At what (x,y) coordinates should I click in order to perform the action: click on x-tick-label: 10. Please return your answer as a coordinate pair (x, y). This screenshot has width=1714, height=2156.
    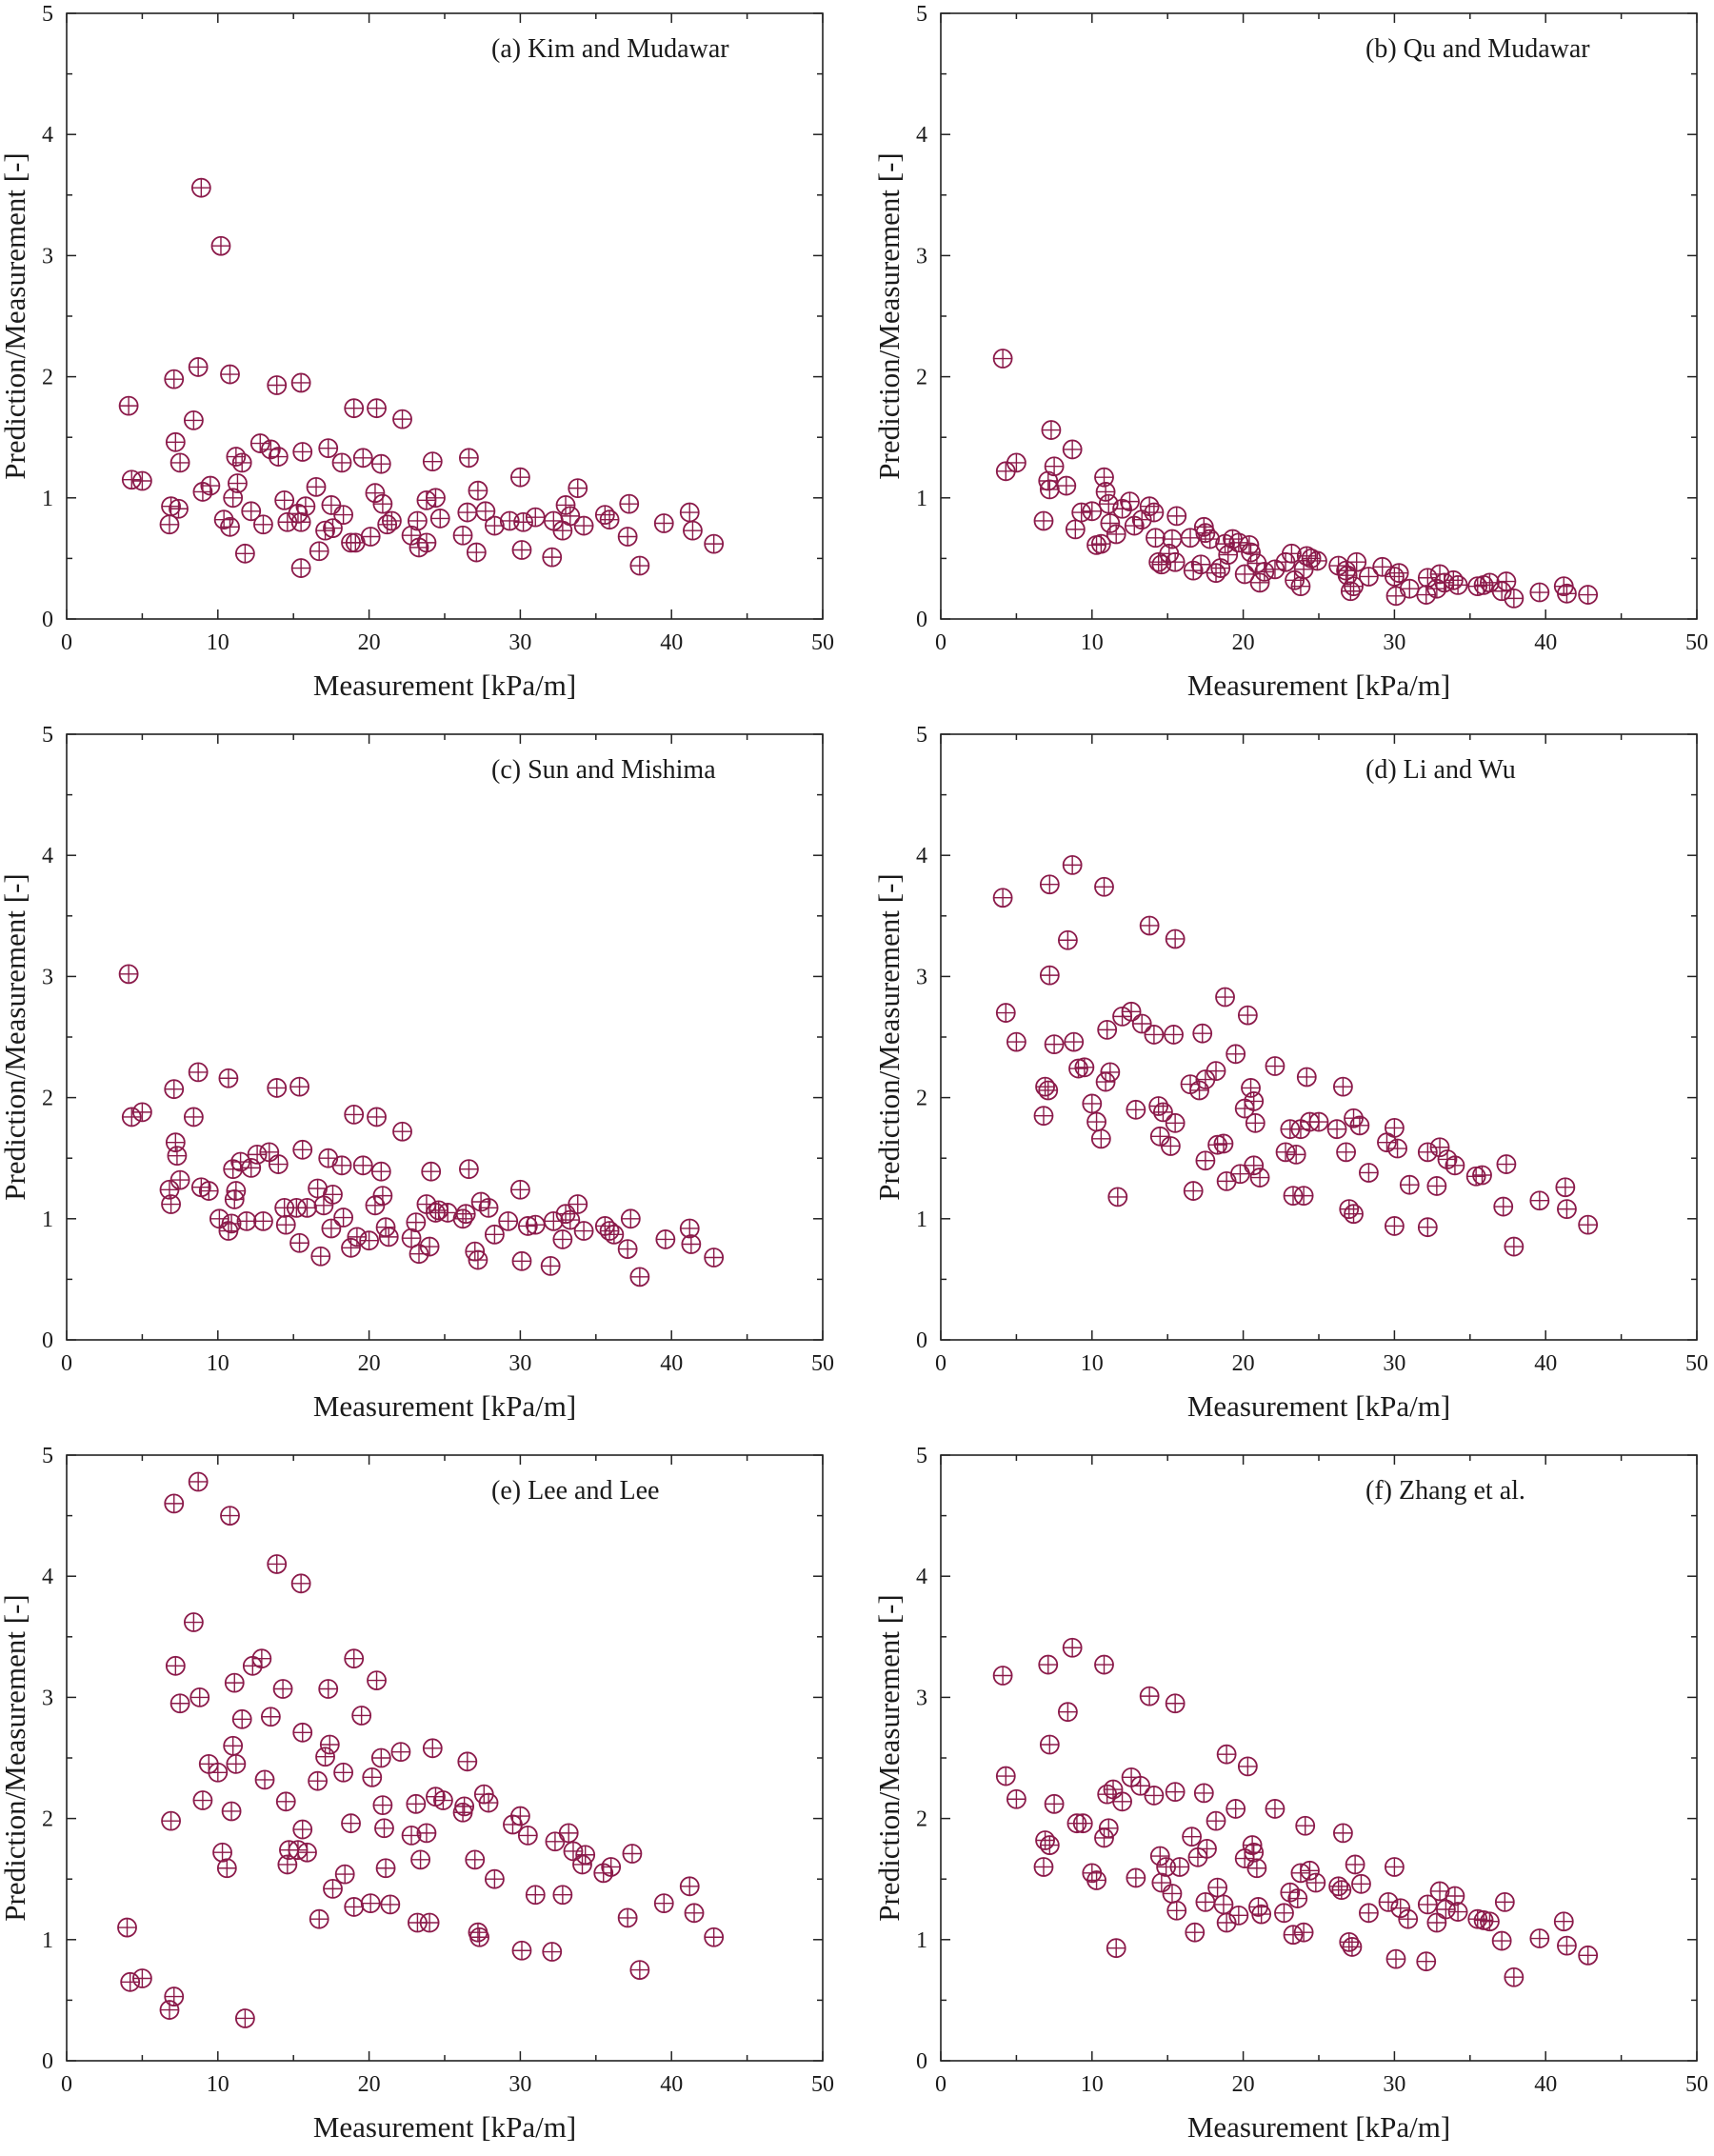
    Looking at the image, I should click on (1092, 642).